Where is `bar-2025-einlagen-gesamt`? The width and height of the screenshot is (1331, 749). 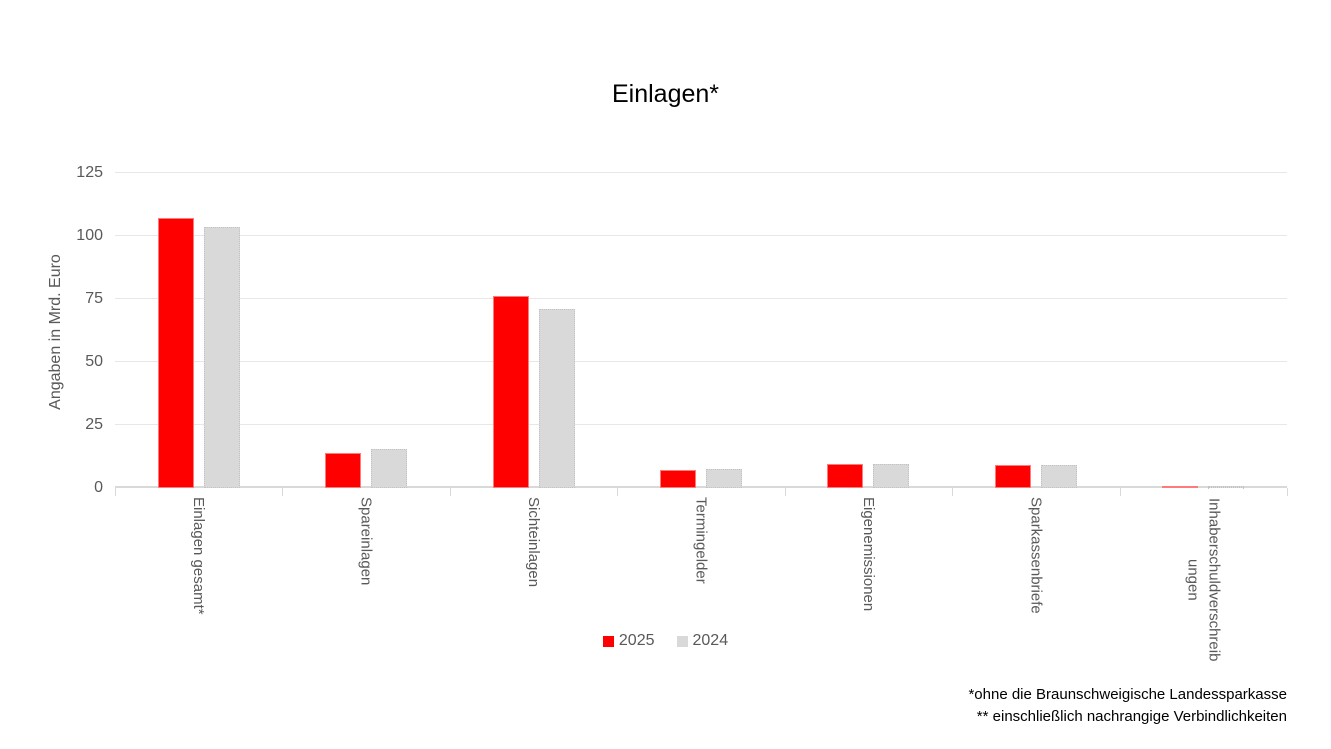
bar-2025-einlagen-gesamt is located at coordinates (175, 353).